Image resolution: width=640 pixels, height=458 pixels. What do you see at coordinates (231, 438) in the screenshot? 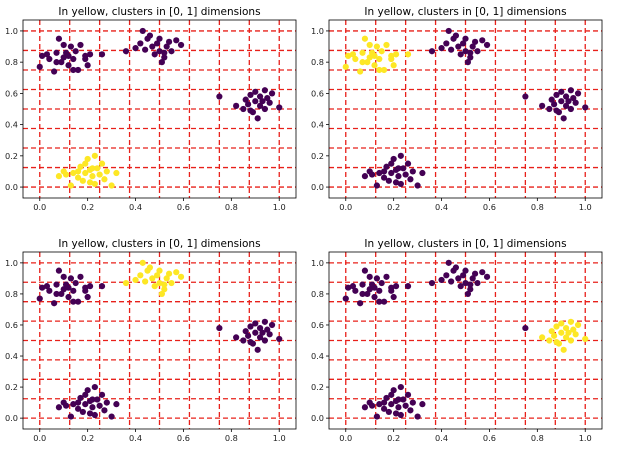
I see `x-tick-label: 0.8` at bounding box center [231, 438].